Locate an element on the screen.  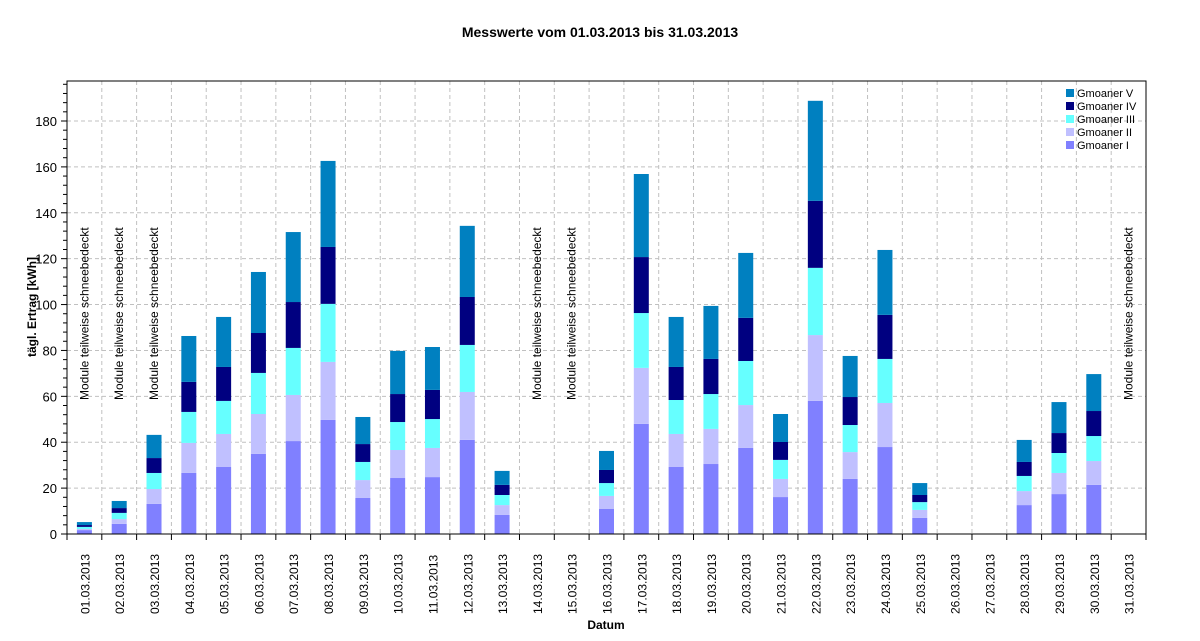
y-tick-label: 180 is located at coordinates (46, 121).